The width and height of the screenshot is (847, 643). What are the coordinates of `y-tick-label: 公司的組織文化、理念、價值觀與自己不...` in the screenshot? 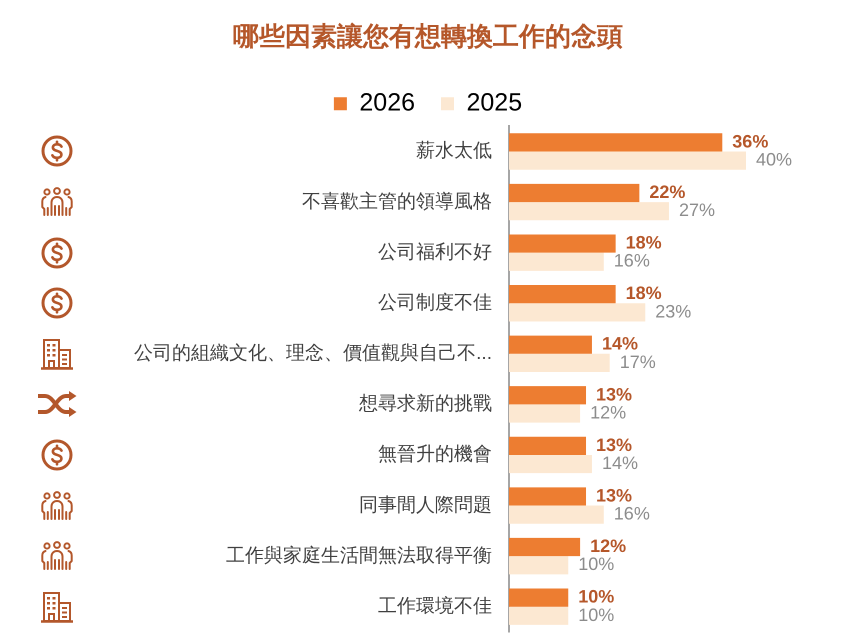 It's located at (313, 353).